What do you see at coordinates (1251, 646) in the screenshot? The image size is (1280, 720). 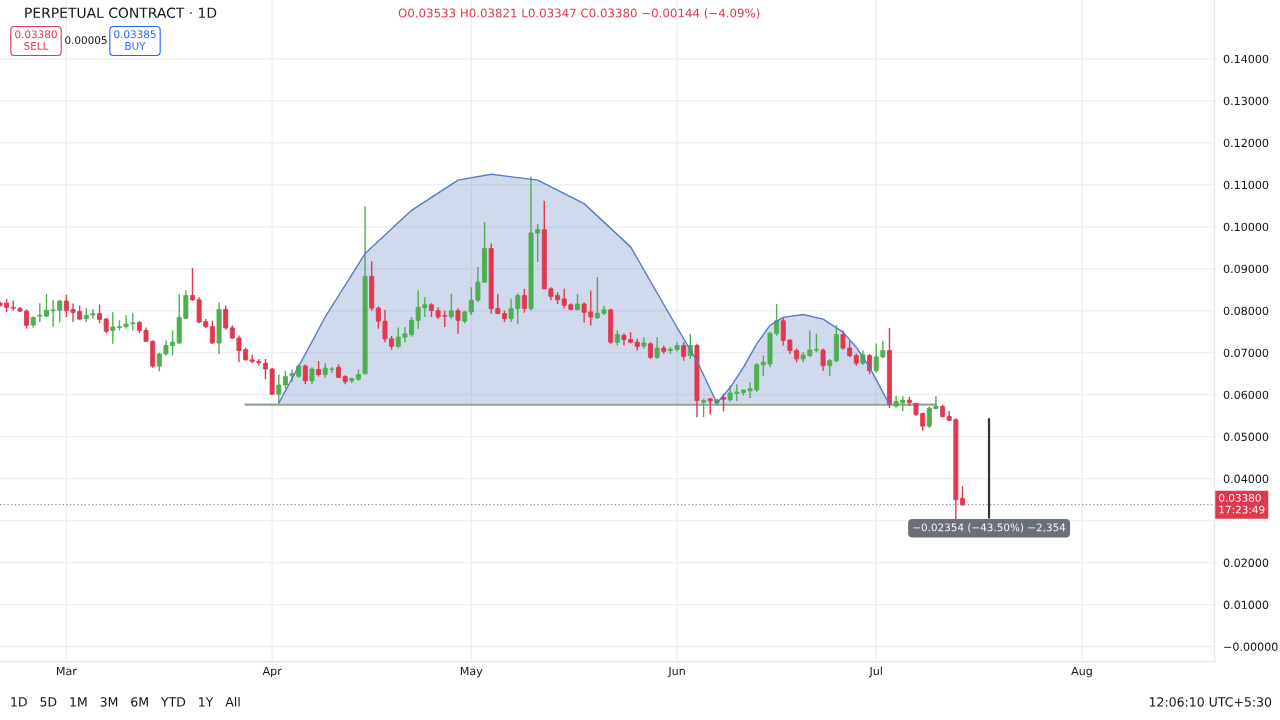 I see `y-tick-label: −0.00000` at bounding box center [1251, 646].